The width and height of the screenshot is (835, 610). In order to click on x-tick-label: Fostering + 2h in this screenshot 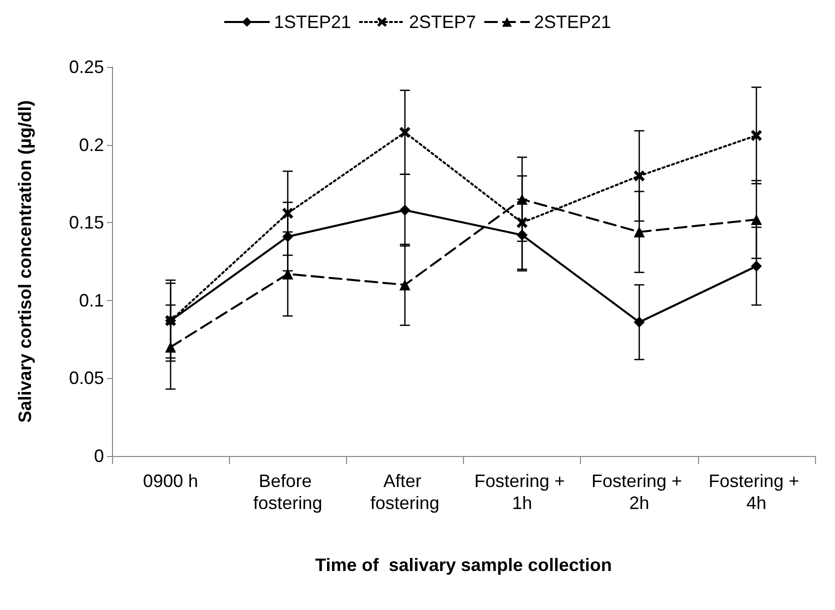, I will do `click(639, 492)`.